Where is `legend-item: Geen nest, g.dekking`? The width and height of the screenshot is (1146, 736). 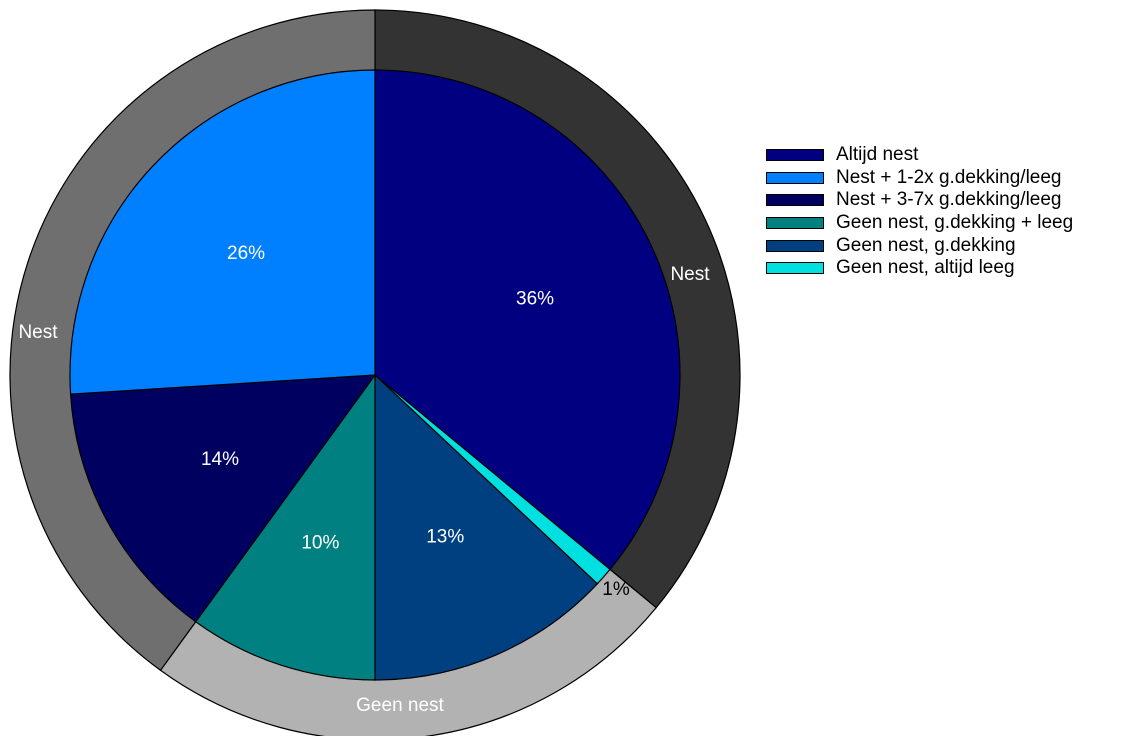
legend-item: Geen nest, g.dekking is located at coordinates (919, 245).